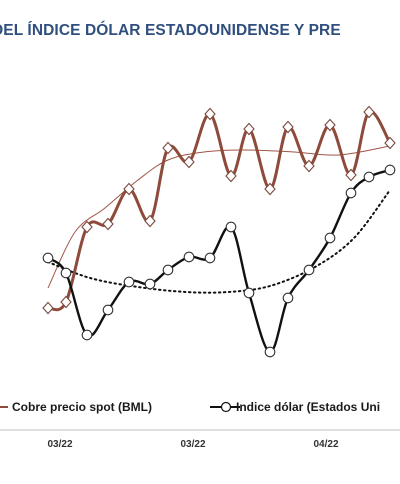 The height and width of the screenshot is (484, 400). I want to click on x-tick-label: 04/22, so click(325, 444).